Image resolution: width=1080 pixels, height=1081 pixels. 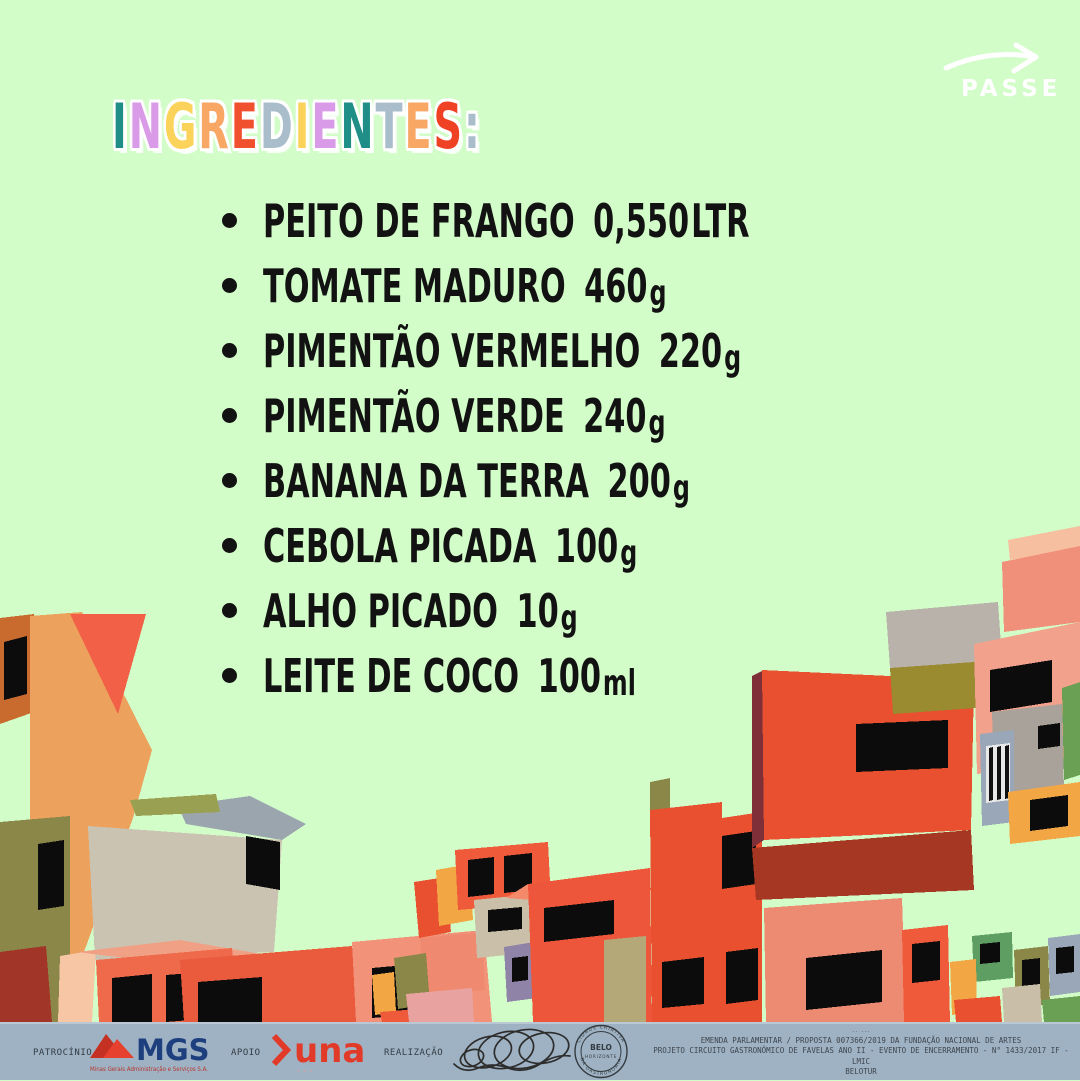 What do you see at coordinates (246, 1053) in the screenshot?
I see `apoio-label: APOIO` at bounding box center [246, 1053].